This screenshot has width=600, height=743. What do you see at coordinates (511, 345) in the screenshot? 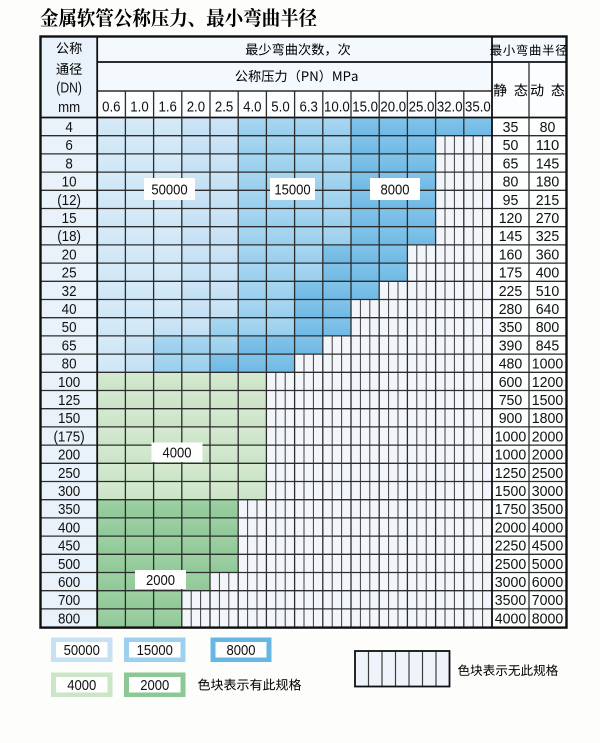
I see `svg-text: 390` at bounding box center [511, 345].